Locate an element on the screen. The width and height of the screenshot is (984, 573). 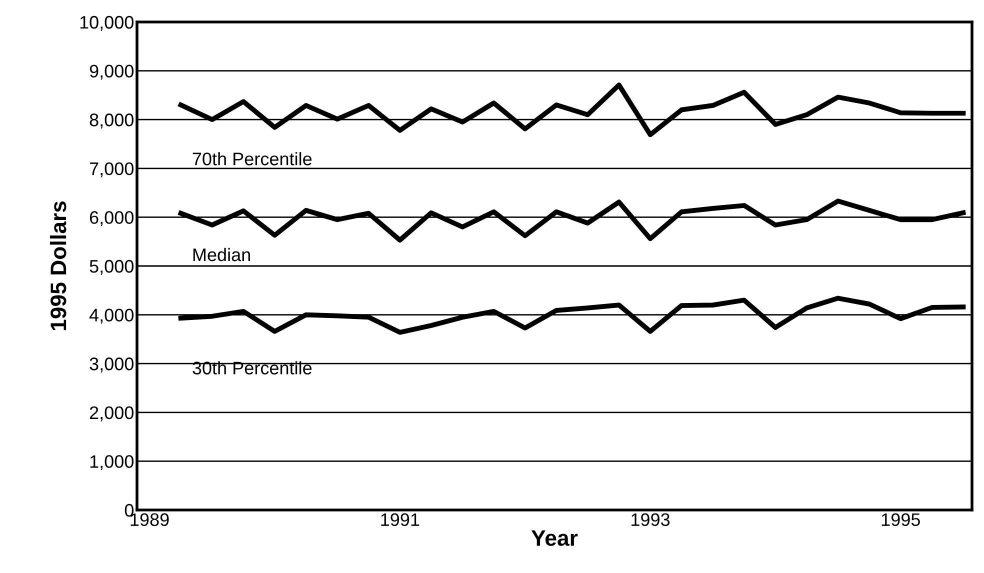
series-label: Median is located at coordinates (221, 255).